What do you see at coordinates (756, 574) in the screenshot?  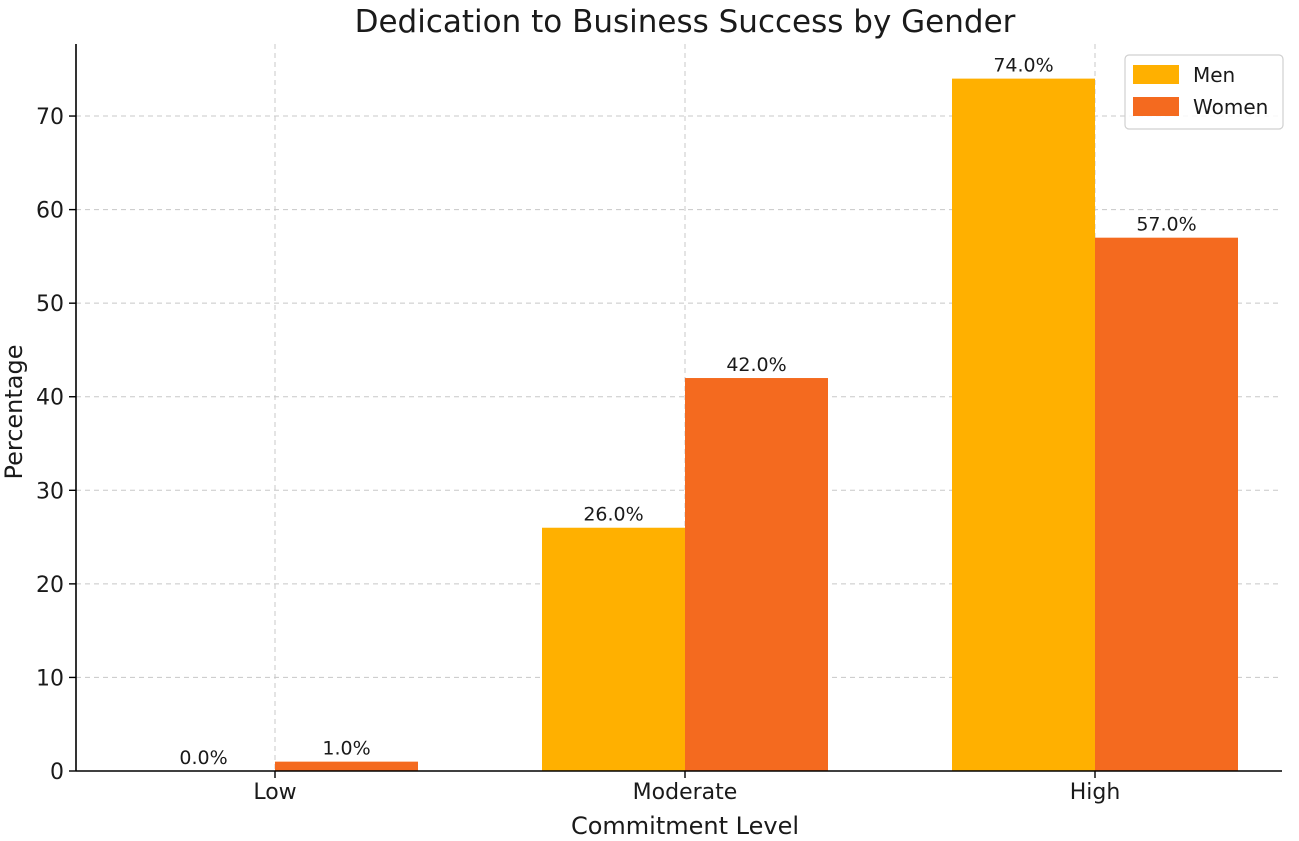 I see `bar-women-moderate` at bounding box center [756, 574].